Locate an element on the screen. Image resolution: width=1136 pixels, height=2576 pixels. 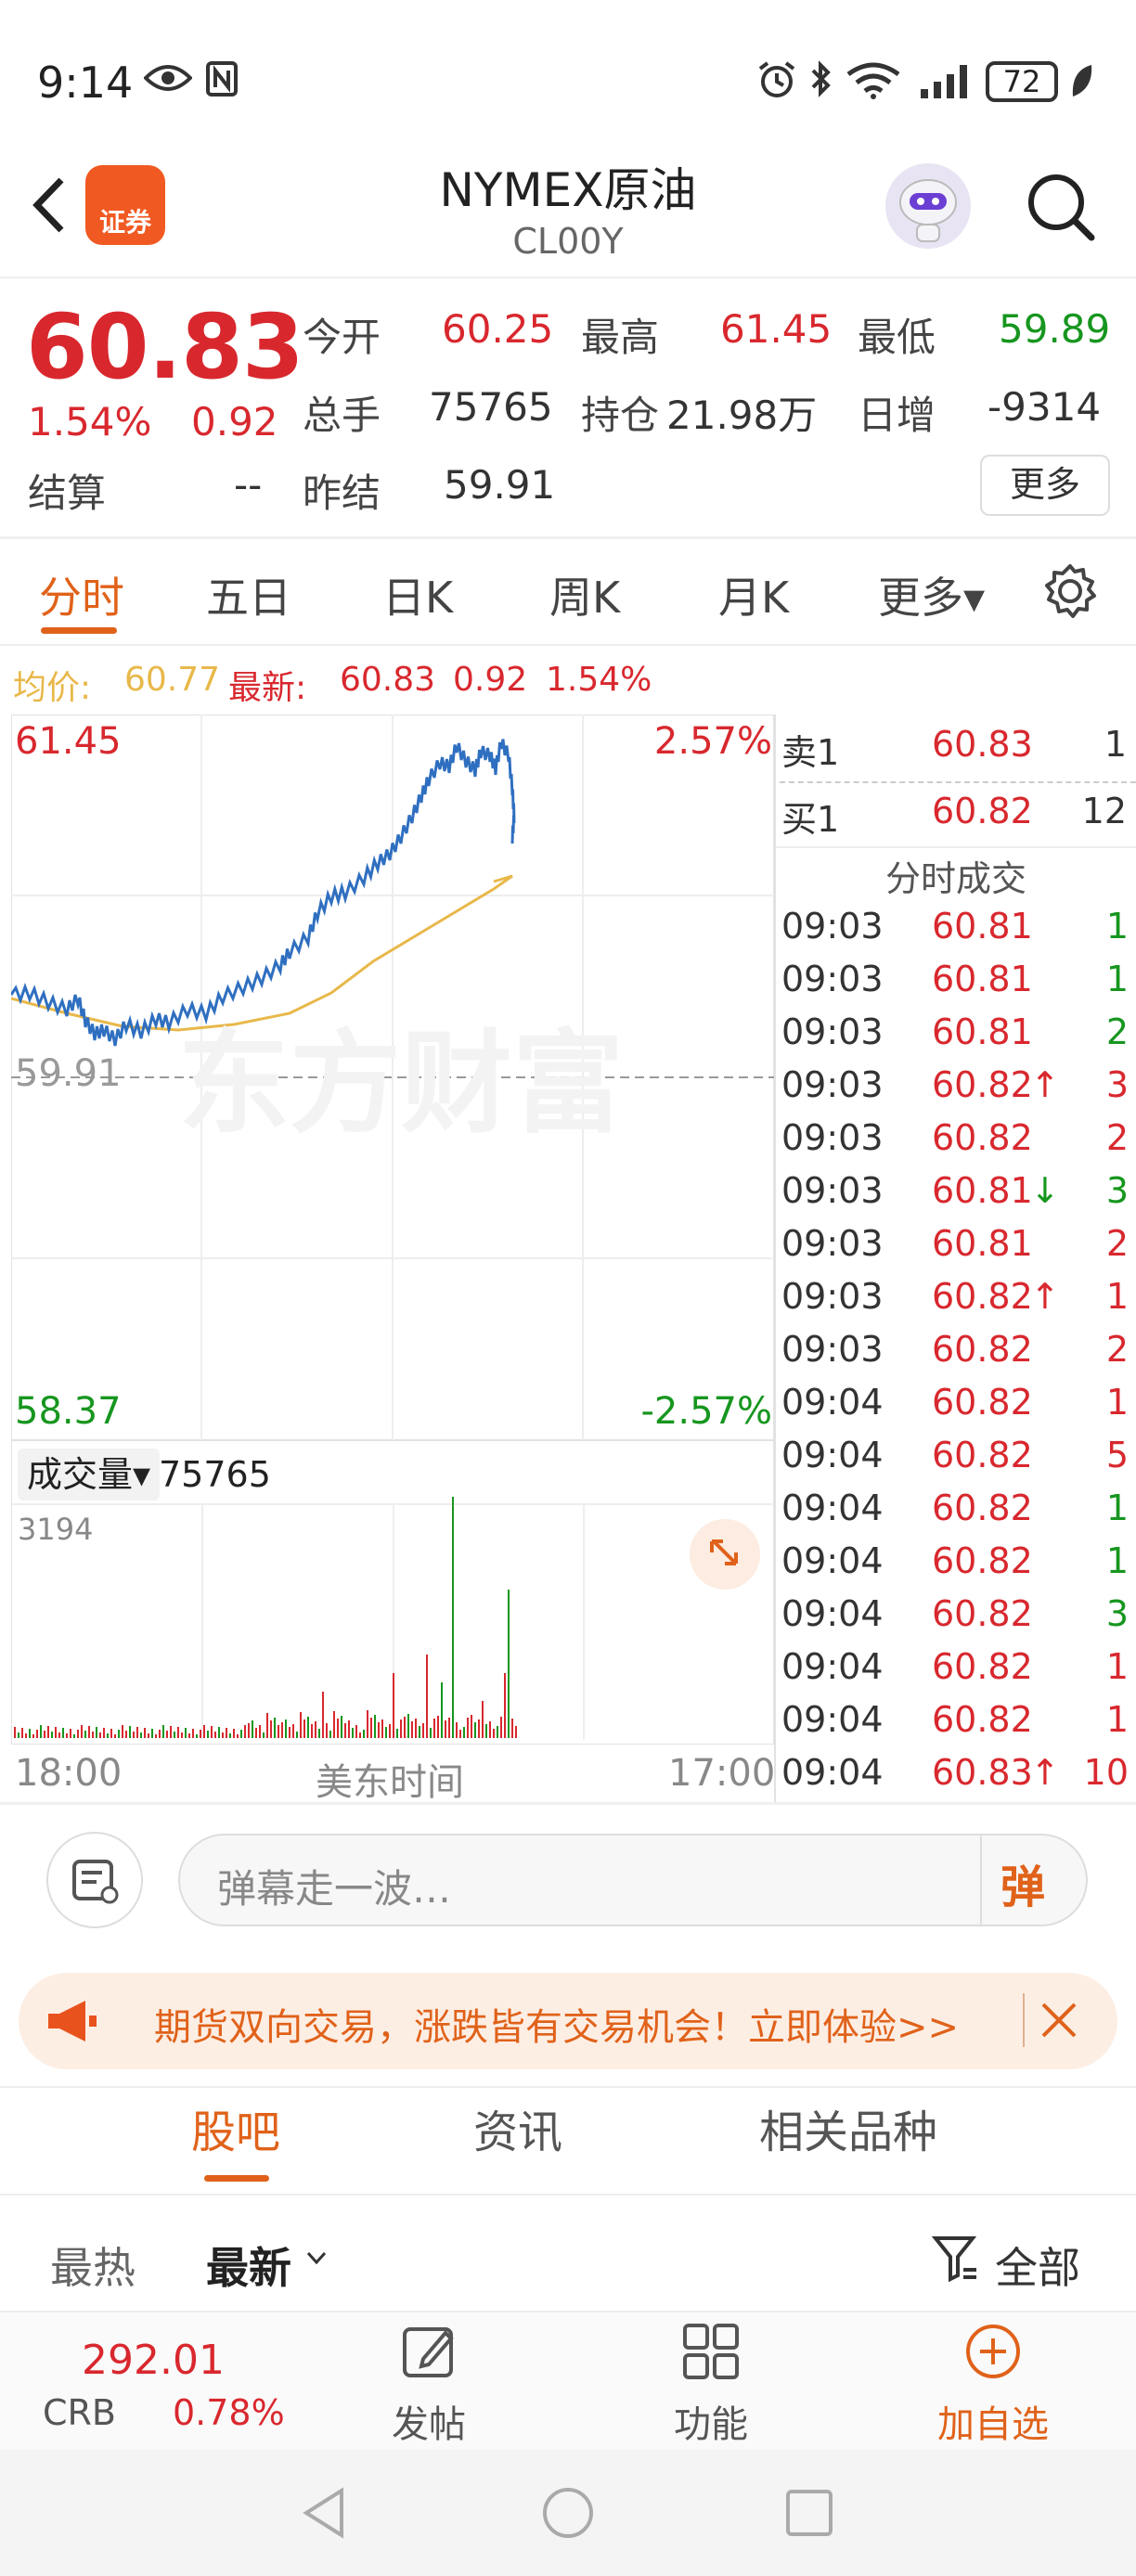
tab-related: 相关品种 is located at coordinates (848, 2132).